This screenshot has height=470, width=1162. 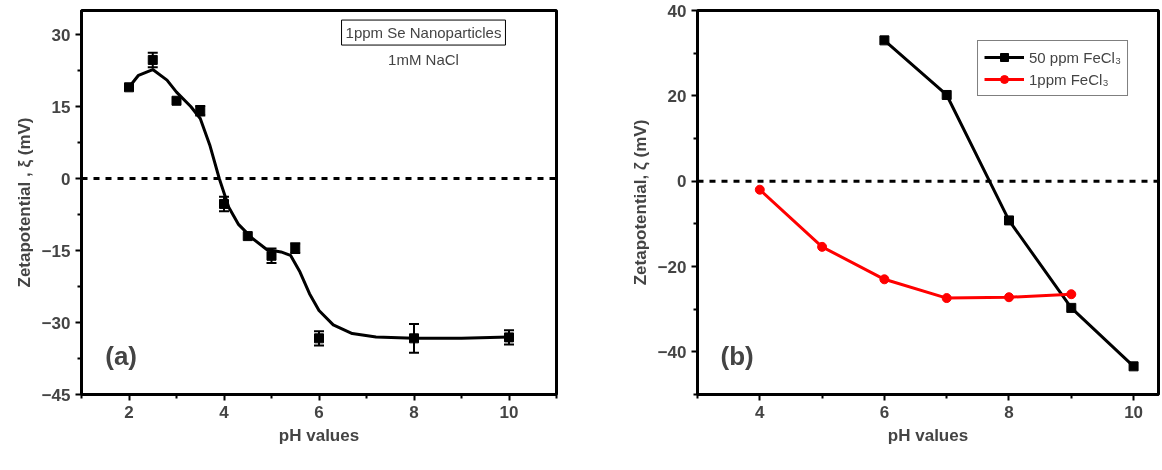 What do you see at coordinates (56, 323) in the screenshot?
I see `y-tick-label: −30` at bounding box center [56, 323].